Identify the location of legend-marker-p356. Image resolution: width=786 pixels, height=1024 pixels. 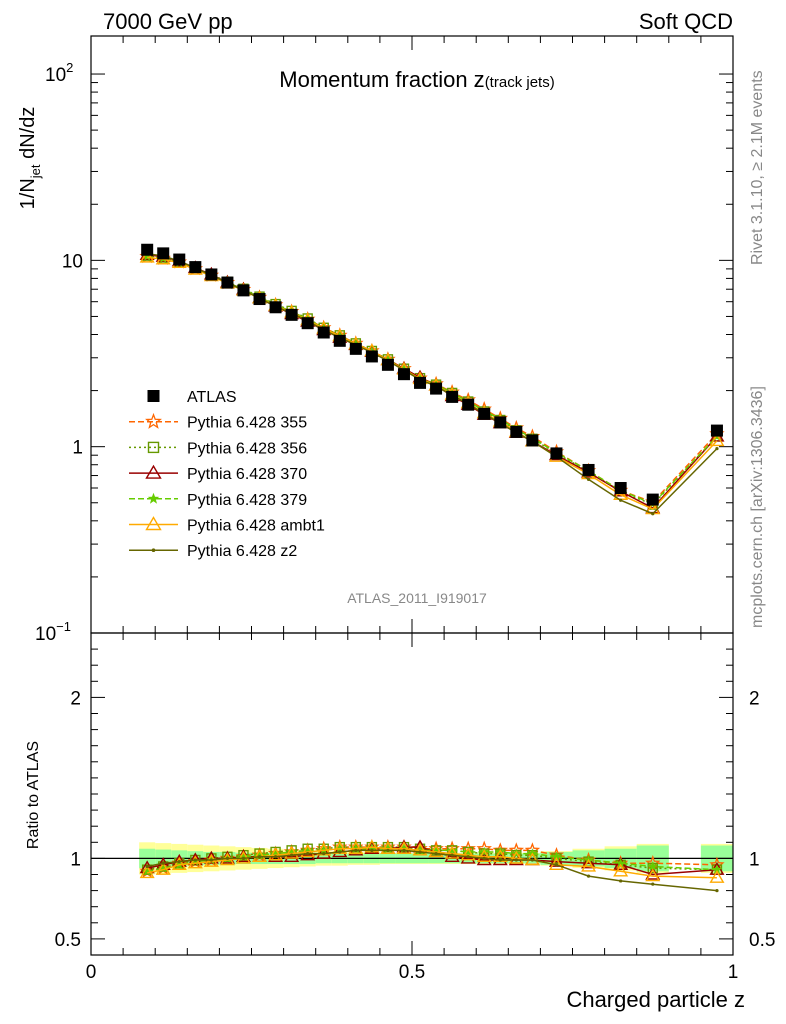
(153, 447).